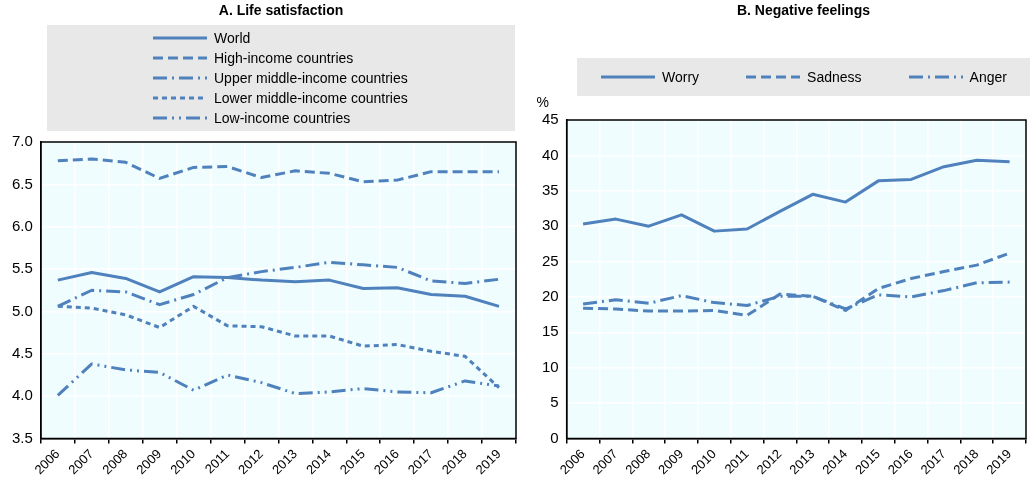 The image size is (1030, 481). Describe the element at coordinates (22, 268) in the screenshot. I see `y-tick-label: 5.5` at that location.